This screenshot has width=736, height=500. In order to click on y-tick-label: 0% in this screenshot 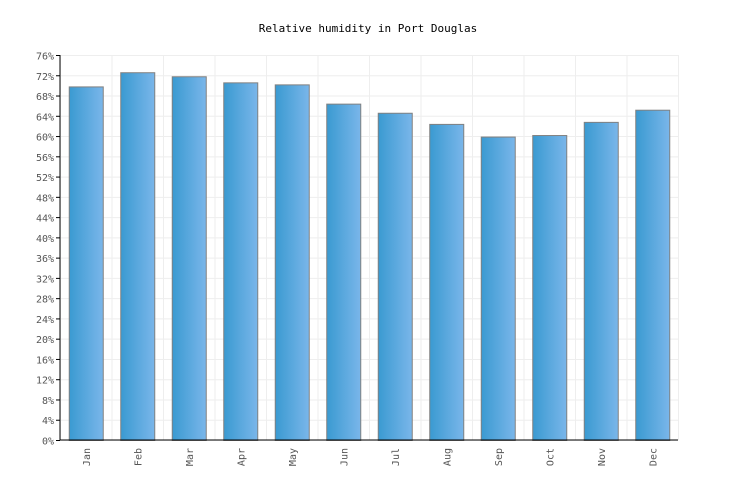, I will do `click(48, 442)`.